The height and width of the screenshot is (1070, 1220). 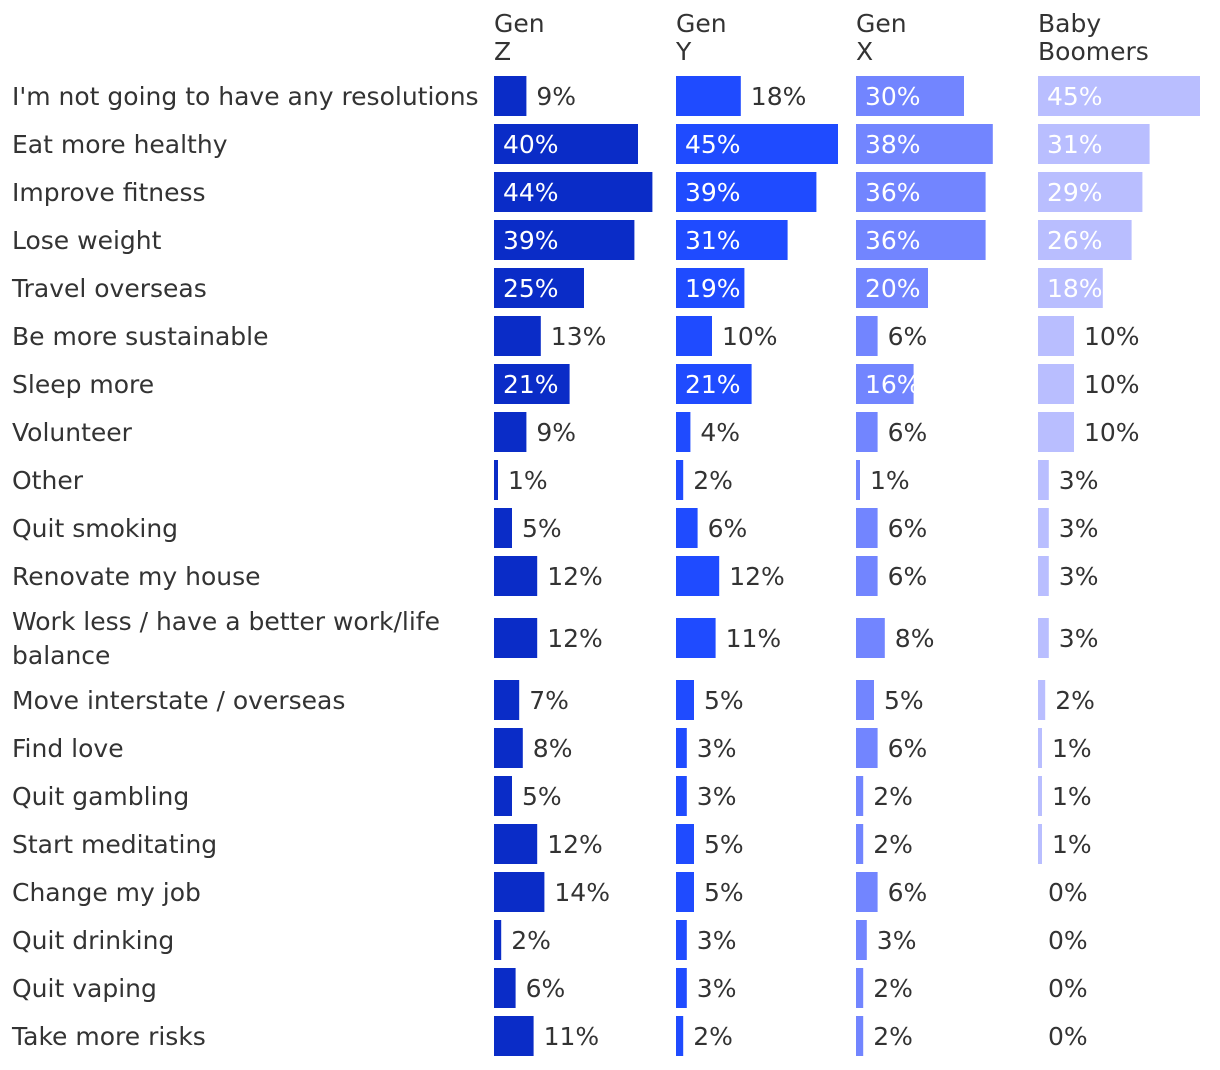 I want to click on value-label-baby-boomers-19: 0%, so click(x=1068, y=1036).